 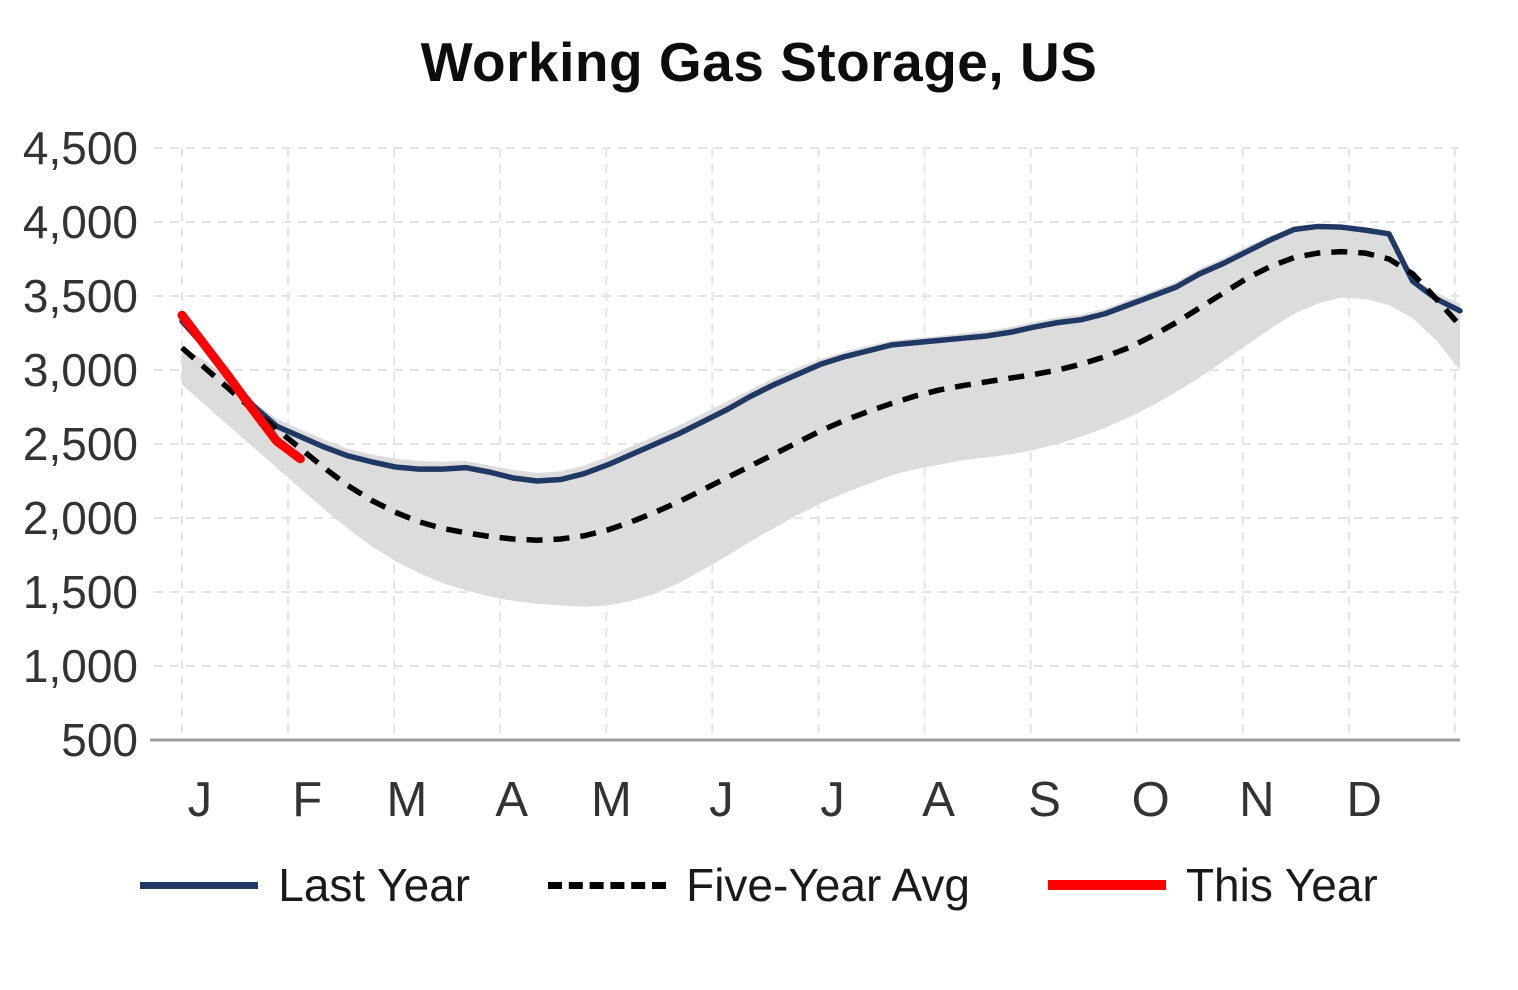 What do you see at coordinates (759, 62) in the screenshot?
I see `chart-title: Working Gas Storage, US` at bounding box center [759, 62].